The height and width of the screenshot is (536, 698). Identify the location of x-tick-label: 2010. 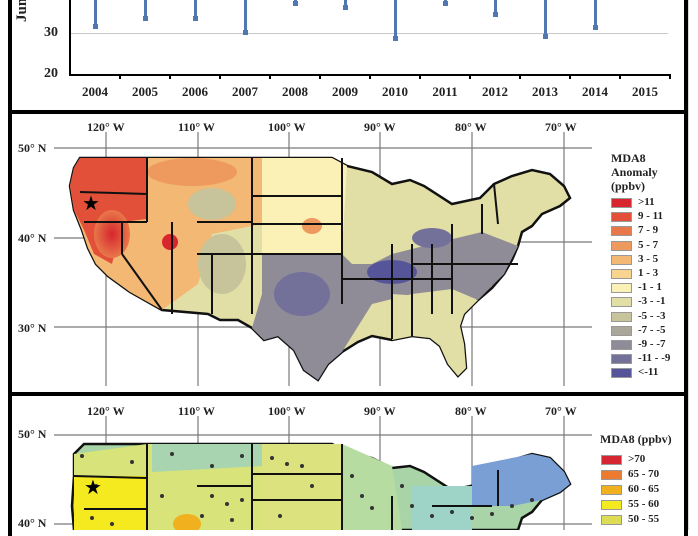
(395, 91).